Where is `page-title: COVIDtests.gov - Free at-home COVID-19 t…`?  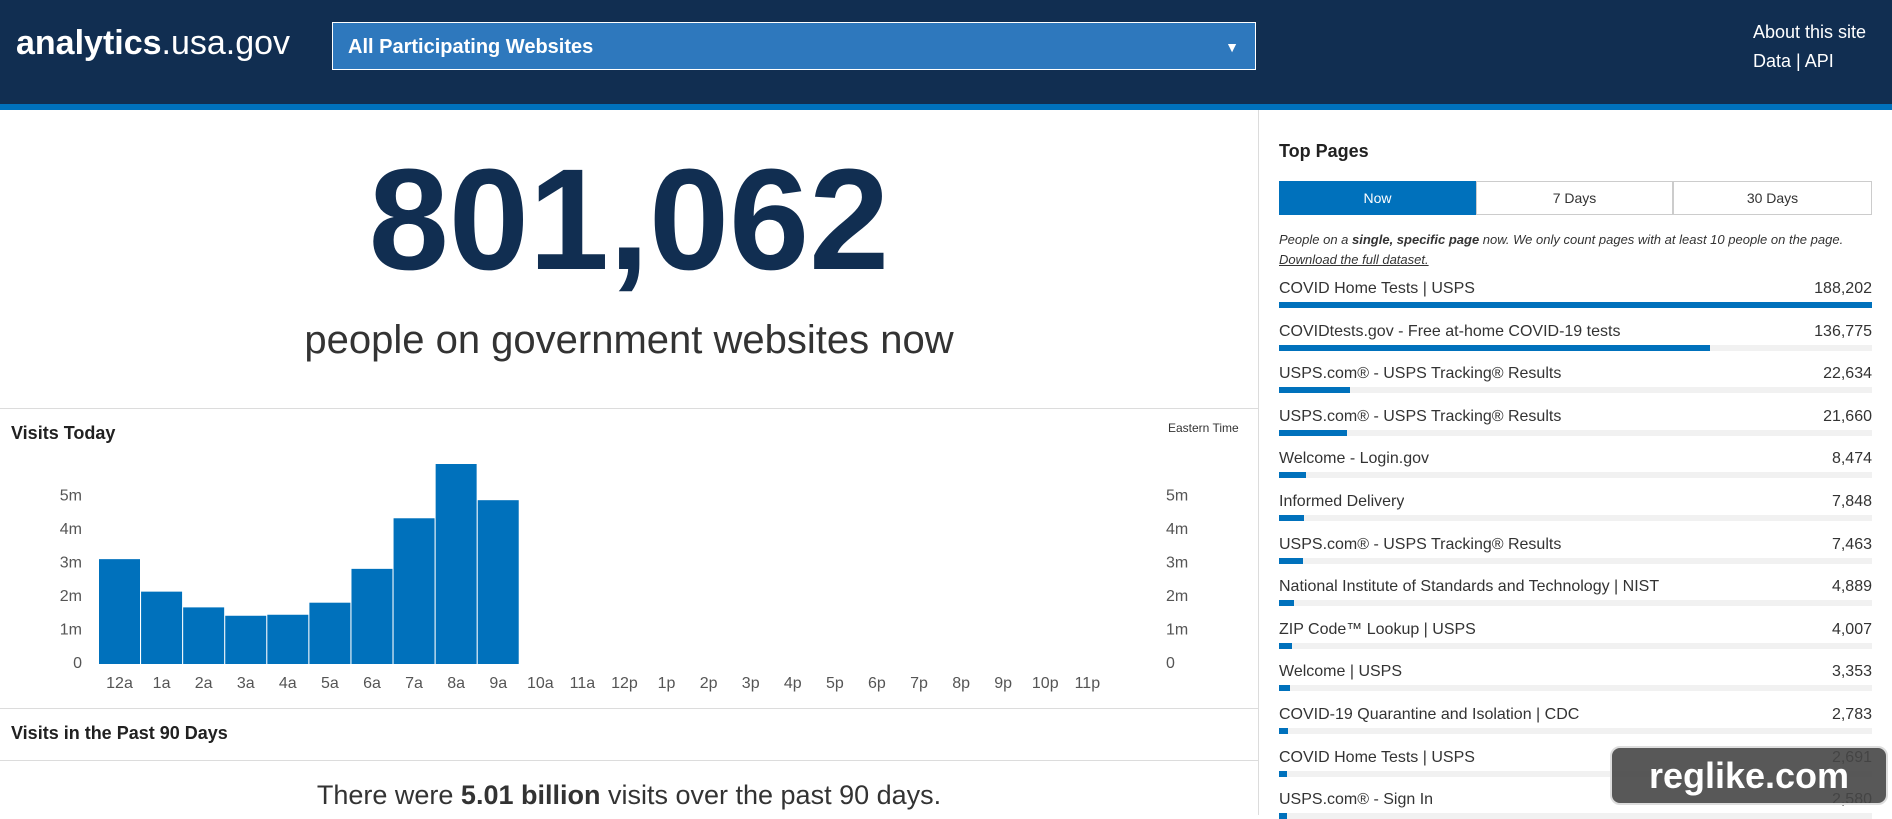
page-title: COVIDtests.gov - Free at-home COVID-19 t… is located at coordinates (1450, 331).